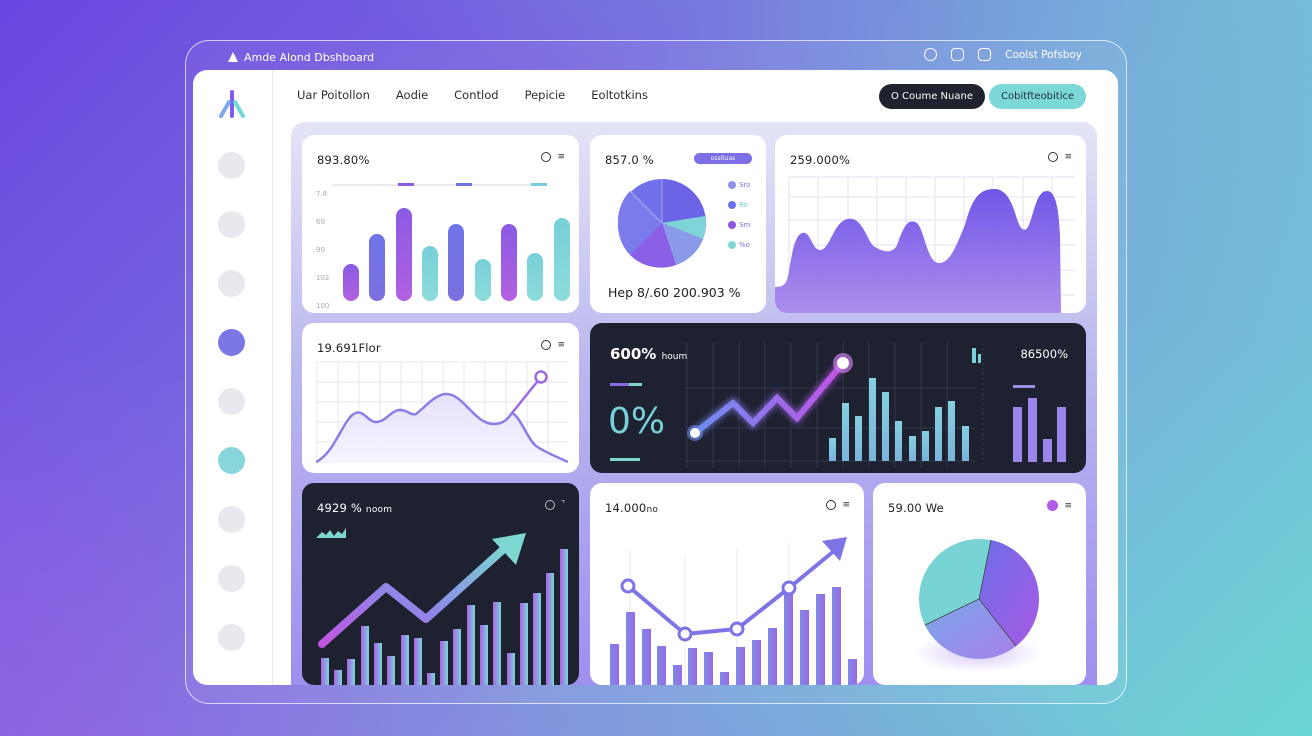 The height and width of the screenshot is (736, 1312). Describe the element at coordinates (916, 508) in the screenshot. I see `card-title: 59.00 We` at that location.